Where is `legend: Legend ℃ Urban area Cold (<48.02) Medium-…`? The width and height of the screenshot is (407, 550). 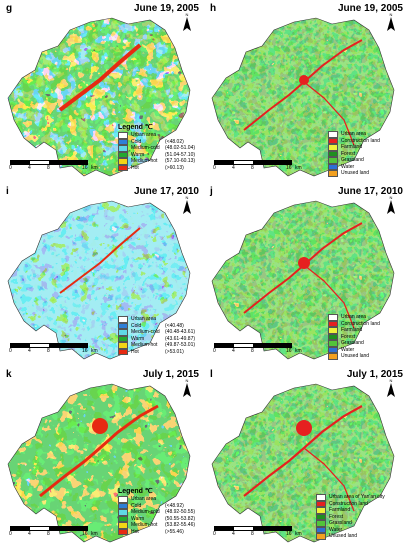 legend: Legend ℃ Urban area Cold (<48.02) Medium-… is located at coordinates (156, 147).